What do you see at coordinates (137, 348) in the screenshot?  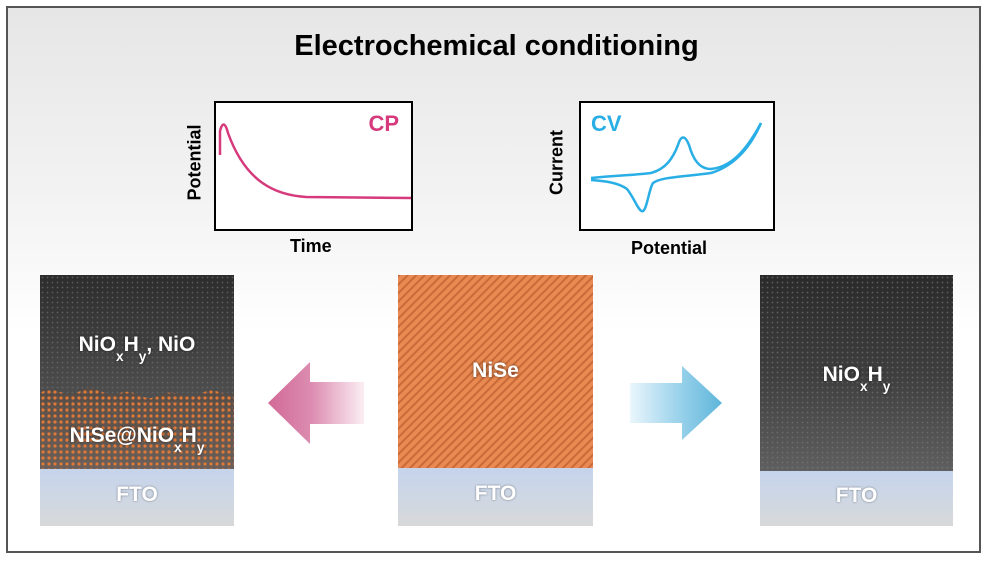 I see `left-top-layer-label: NiOxHy, NiO` at bounding box center [137, 348].